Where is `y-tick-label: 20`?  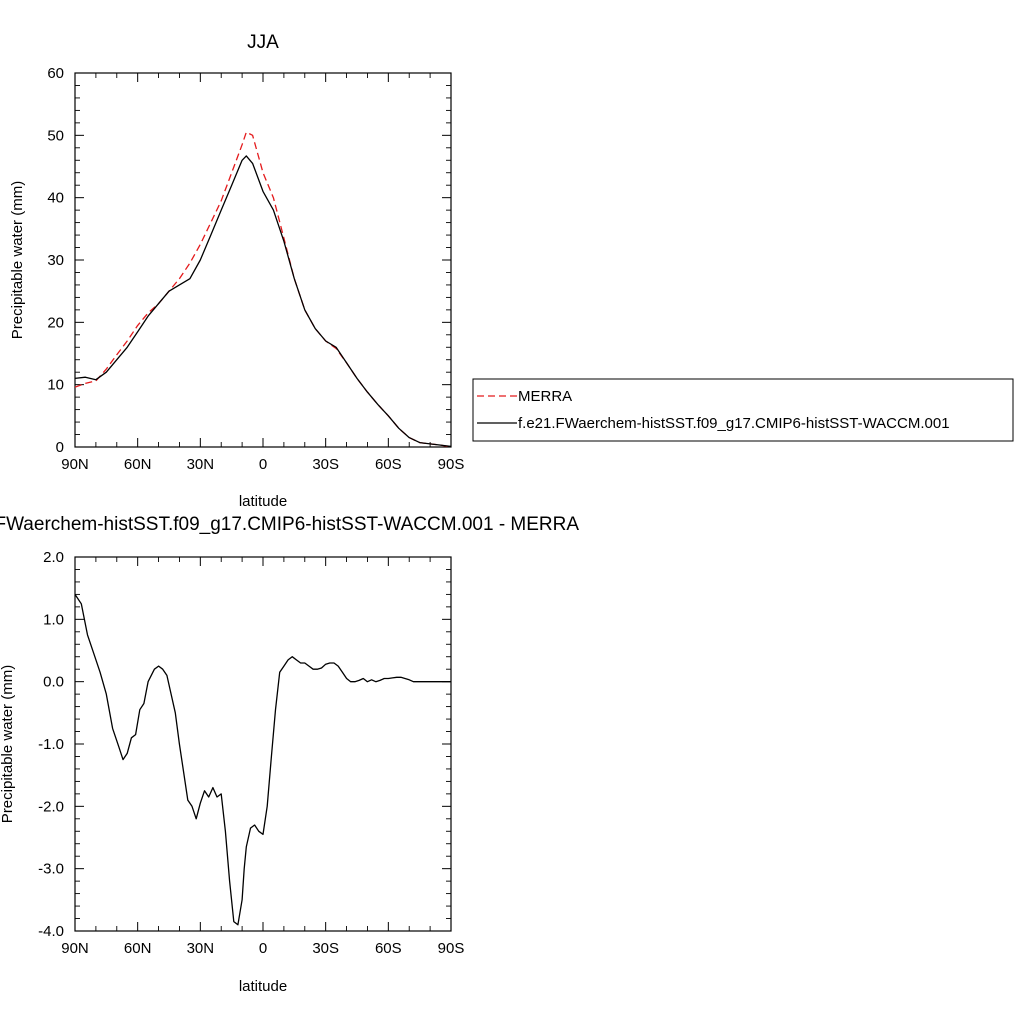
y-tick-label: 20 is located at coordinates (55, 322).